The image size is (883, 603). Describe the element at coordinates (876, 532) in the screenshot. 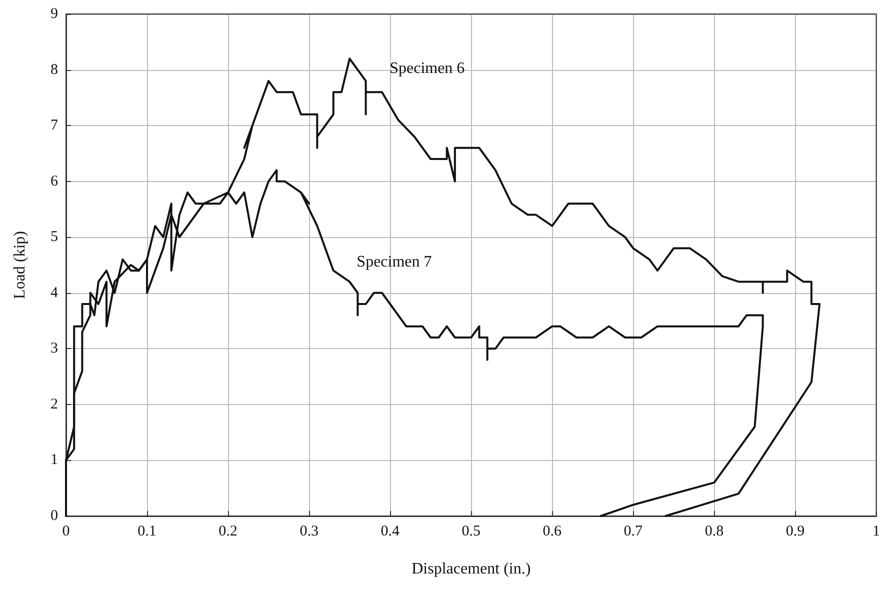

I see `x-tick-label: 1` at that location.